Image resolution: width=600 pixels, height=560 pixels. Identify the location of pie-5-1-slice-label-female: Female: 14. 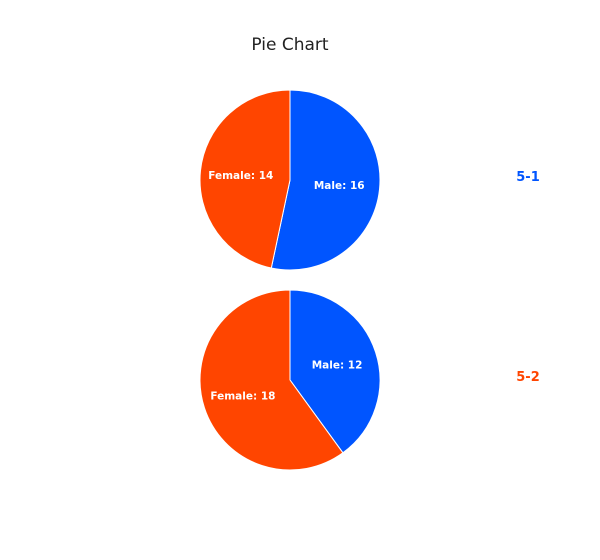
(240, 176).